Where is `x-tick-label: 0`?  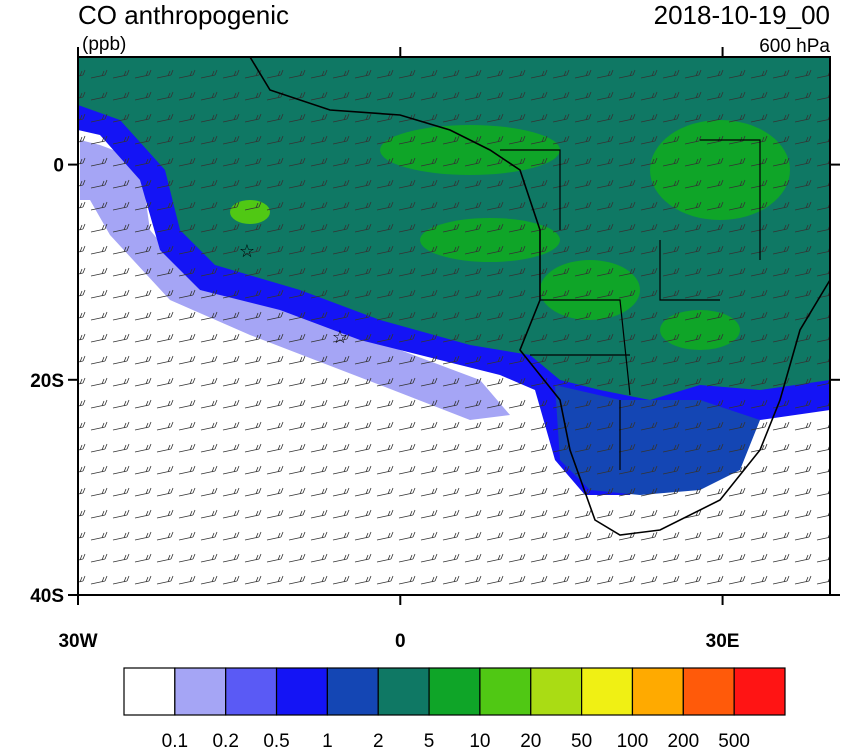
x-tick-label: 0 is located at coordinates (400, 641).